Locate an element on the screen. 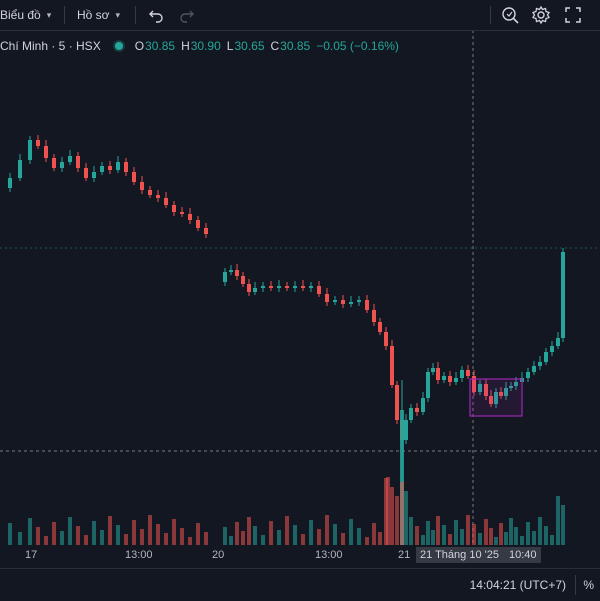  time-tick: 17 is located at coordinates (31, 555).